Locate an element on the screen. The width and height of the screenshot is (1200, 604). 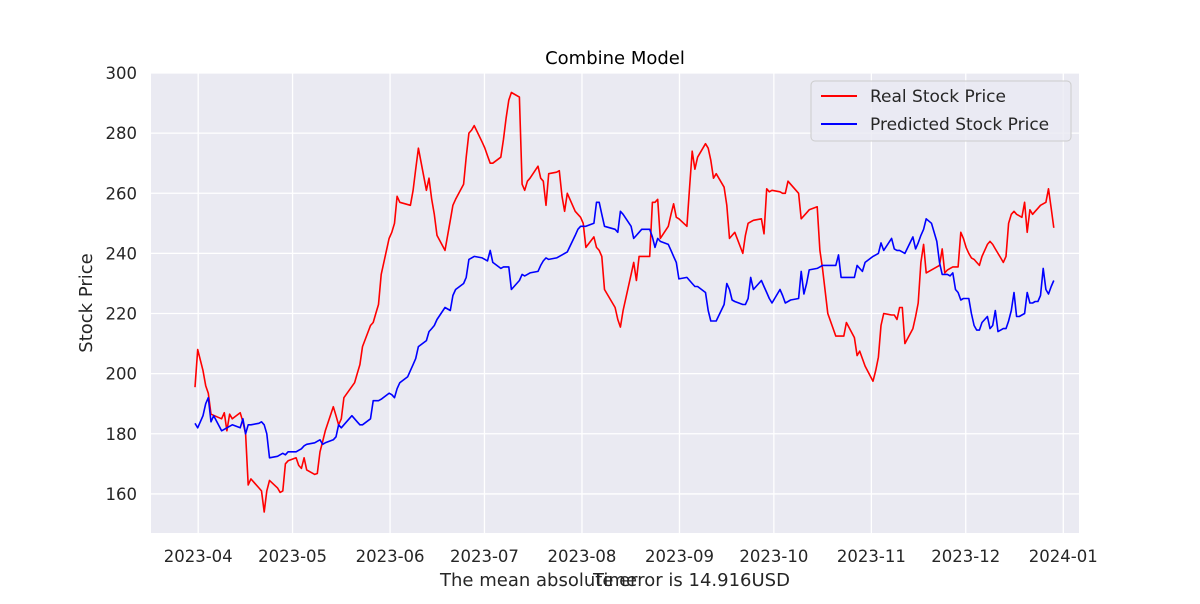
x-tick-label: 2023-05 is located at coordinates (292, 556).